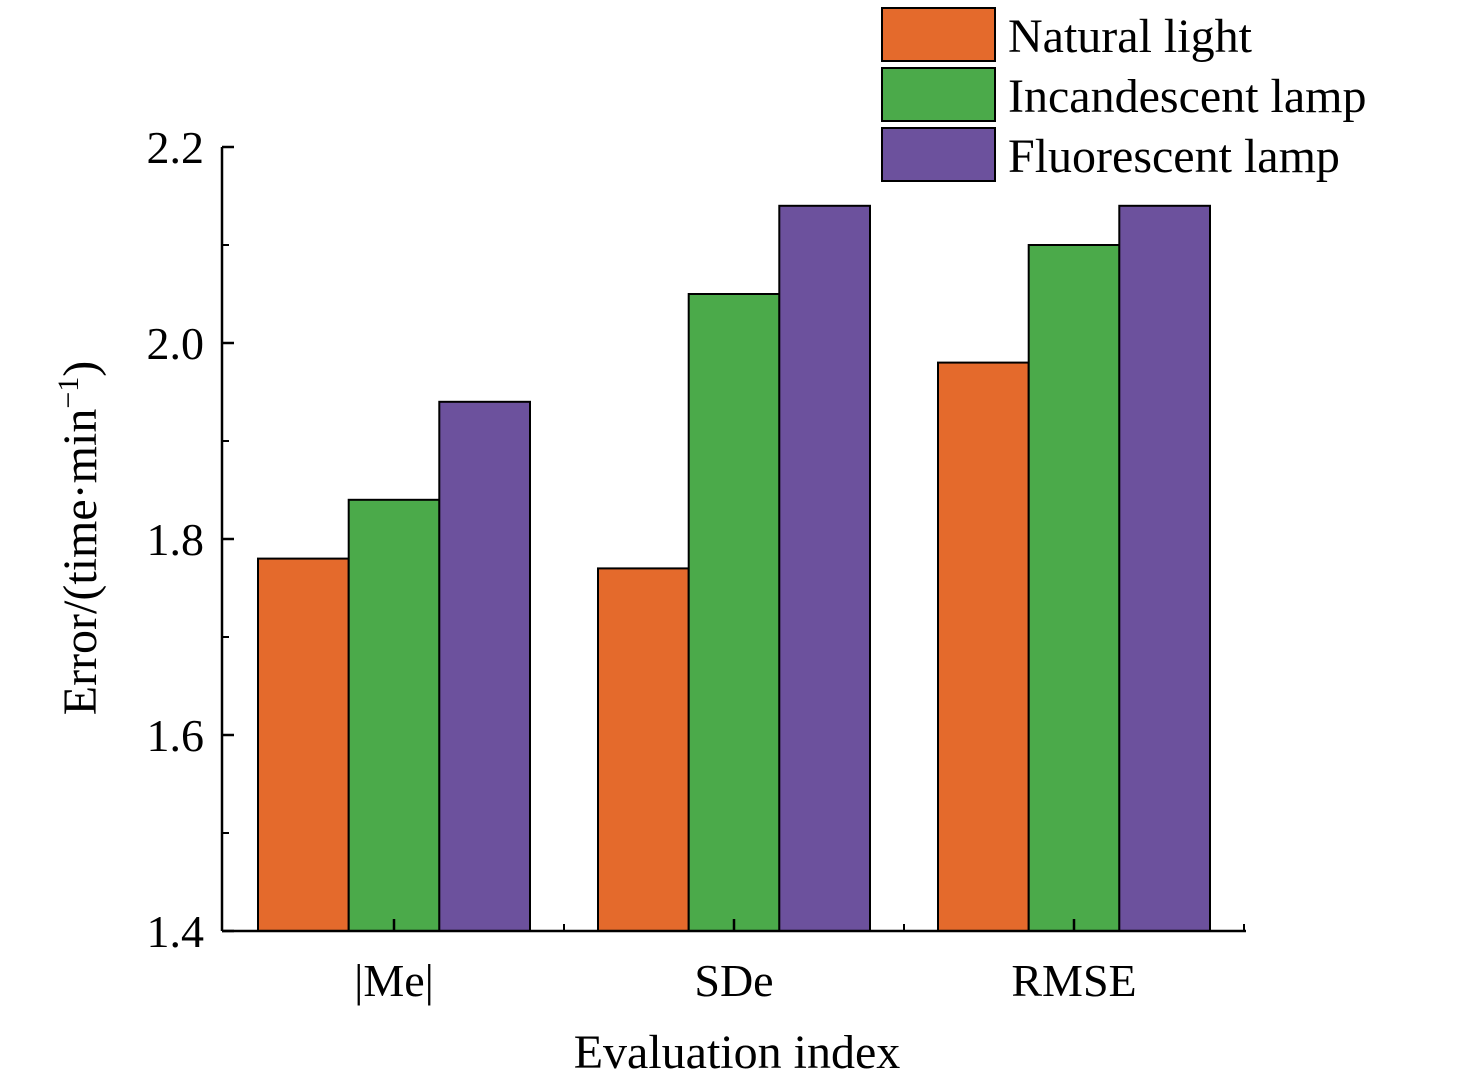  I want to click on y-tick-label: 1.8, so click(176, 539).